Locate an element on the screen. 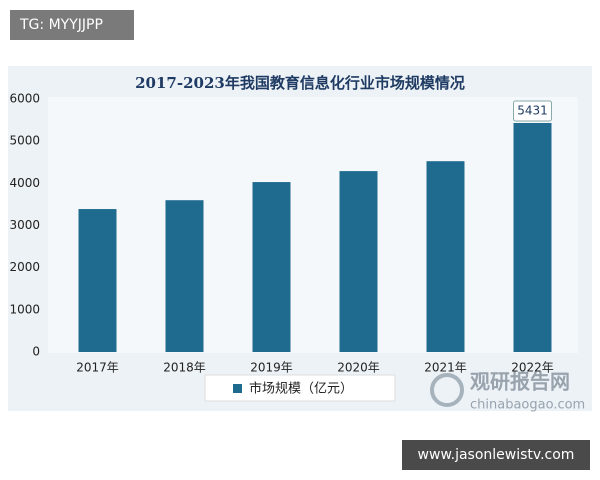 Image resolution: width=600 pixels, height=480 pixels. y-tick-label: 1000 is located at coordinates (24, 309).